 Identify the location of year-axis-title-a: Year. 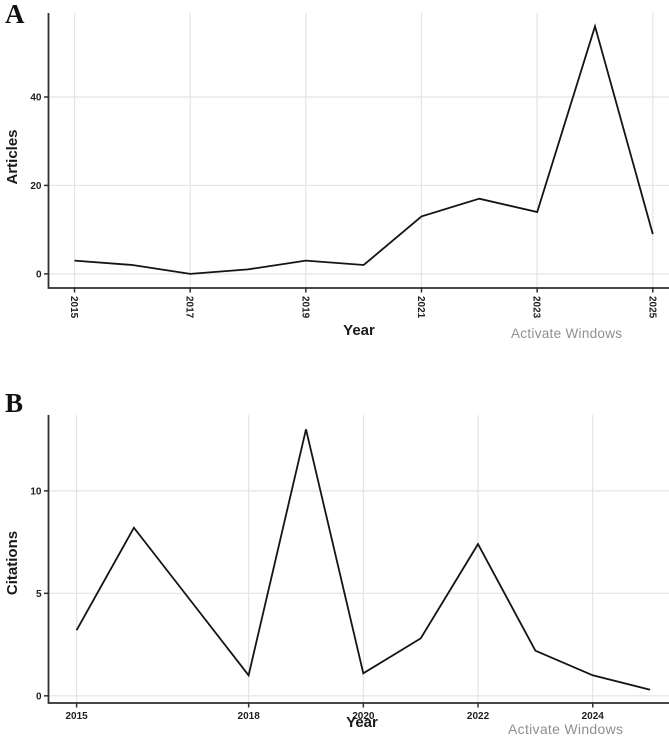
(359, 330).